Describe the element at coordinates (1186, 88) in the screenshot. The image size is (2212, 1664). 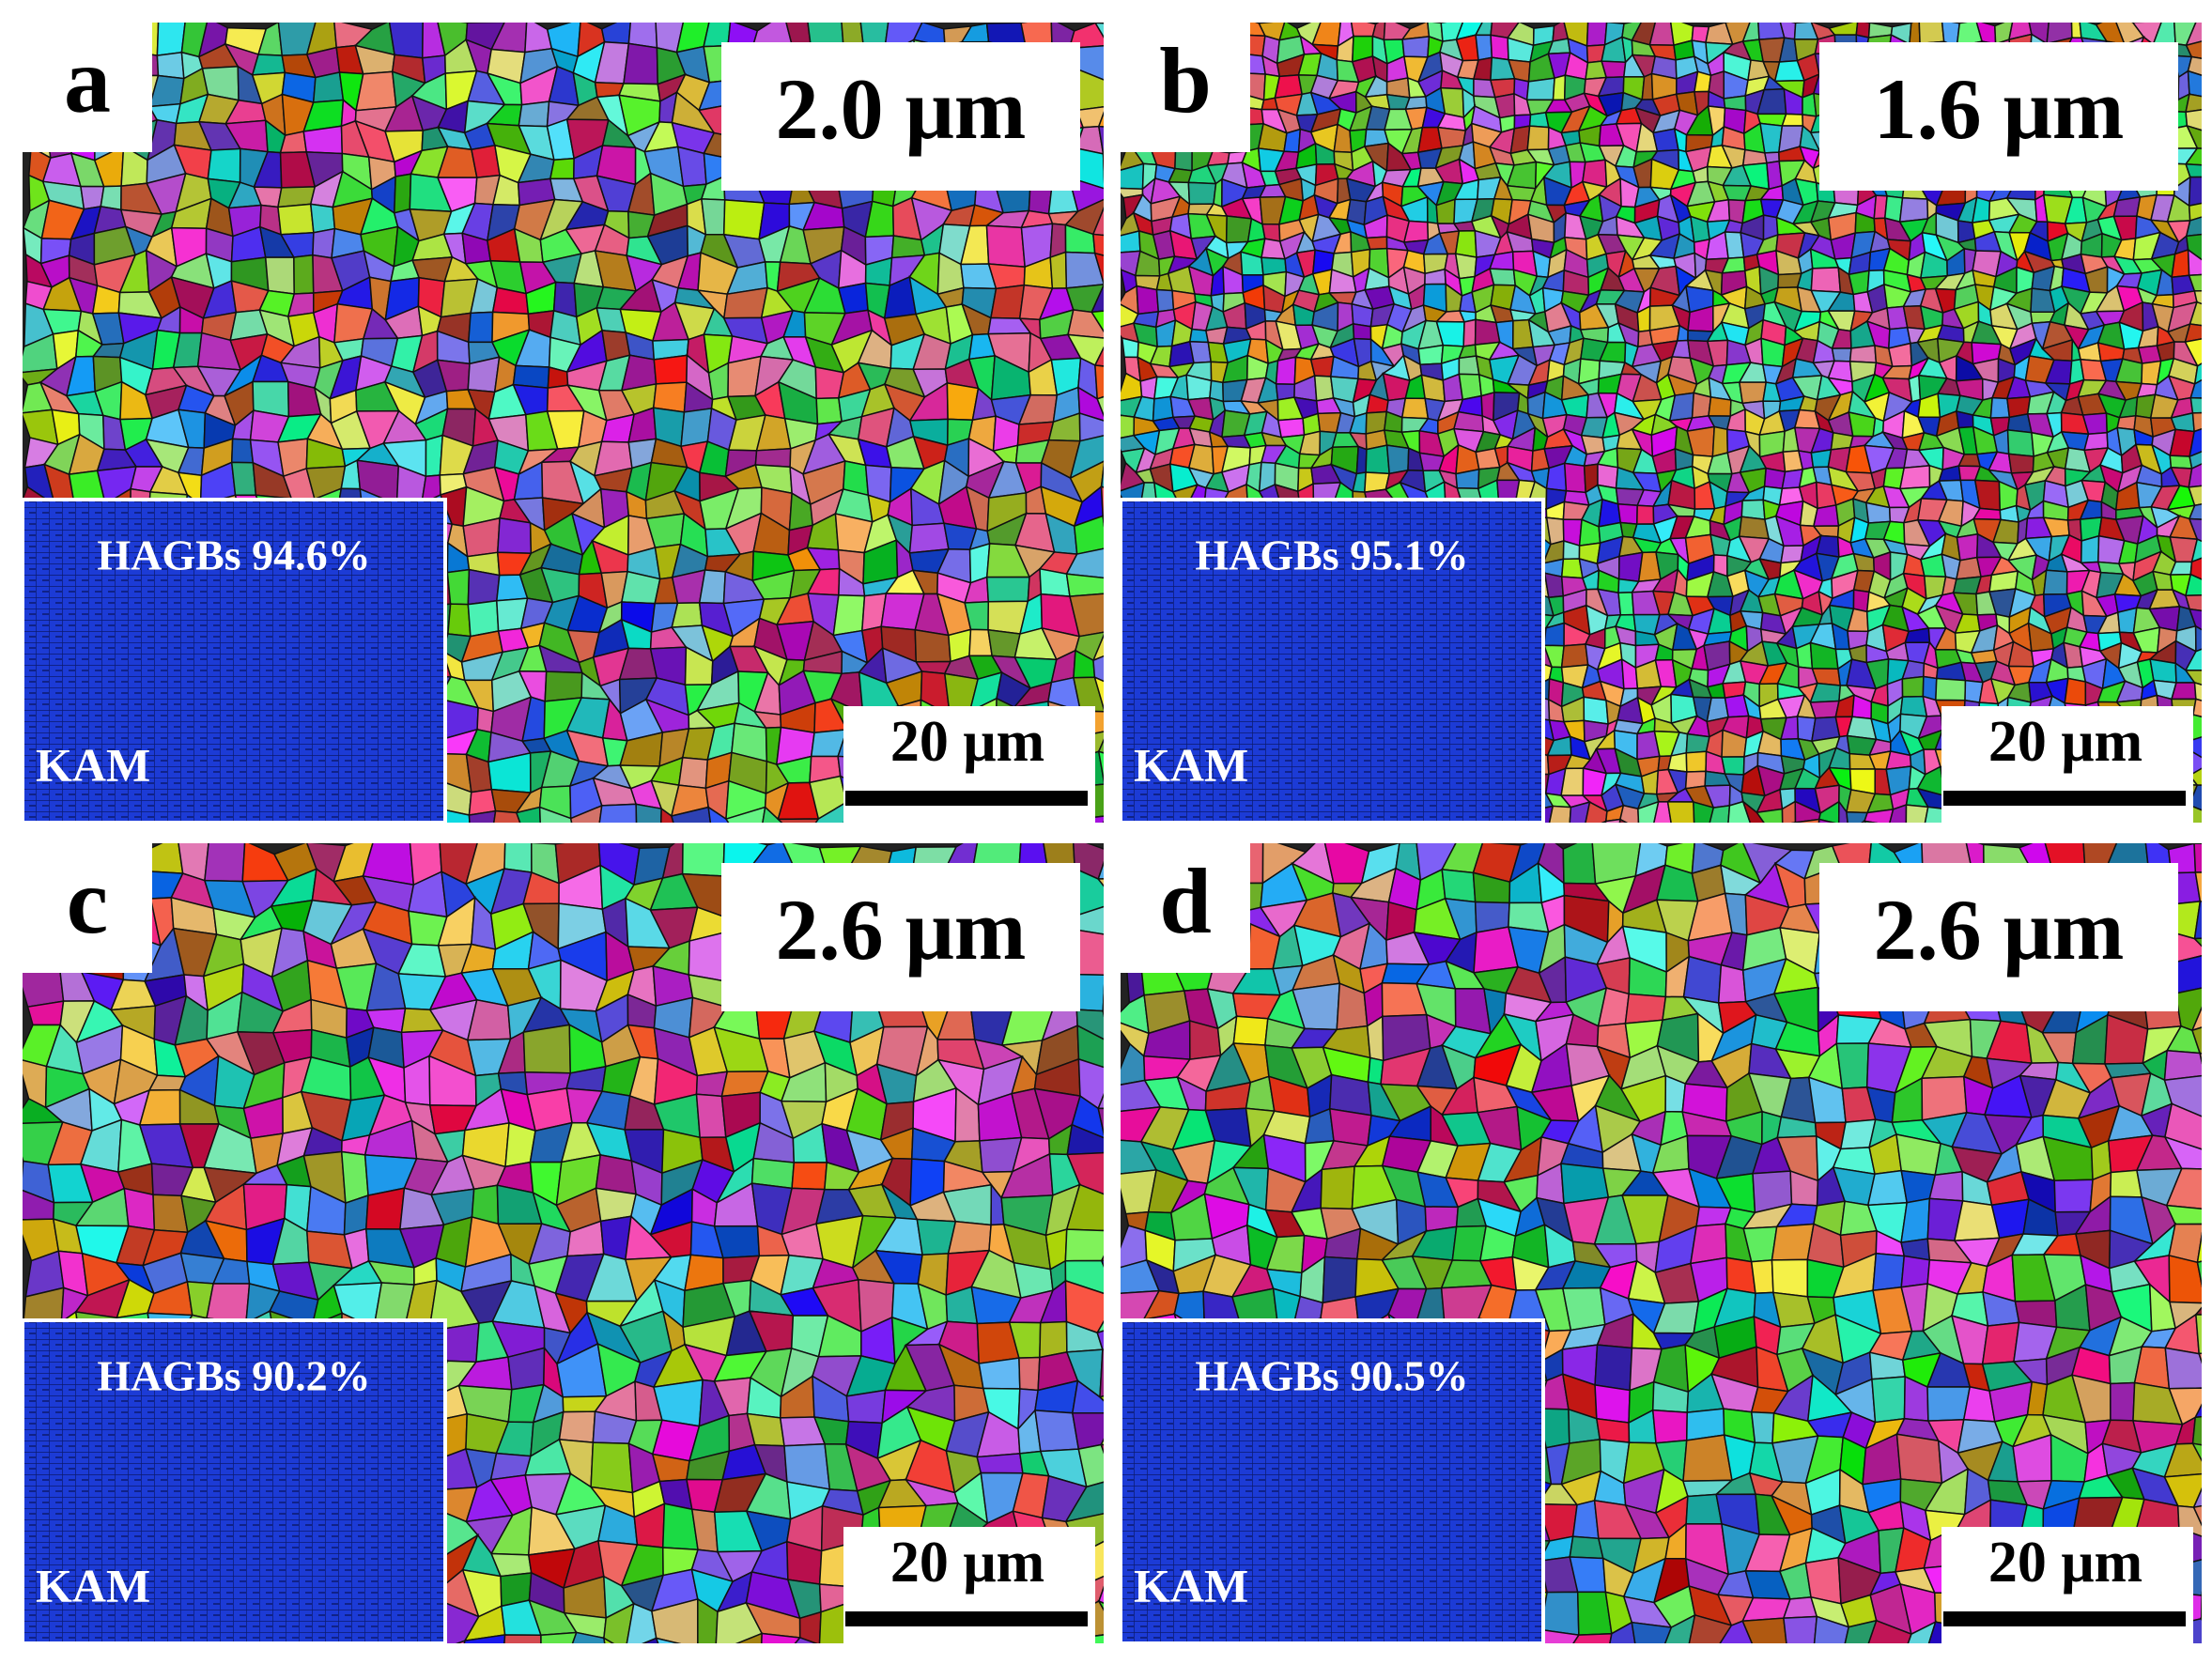
I see `panel-label-box` at that location.